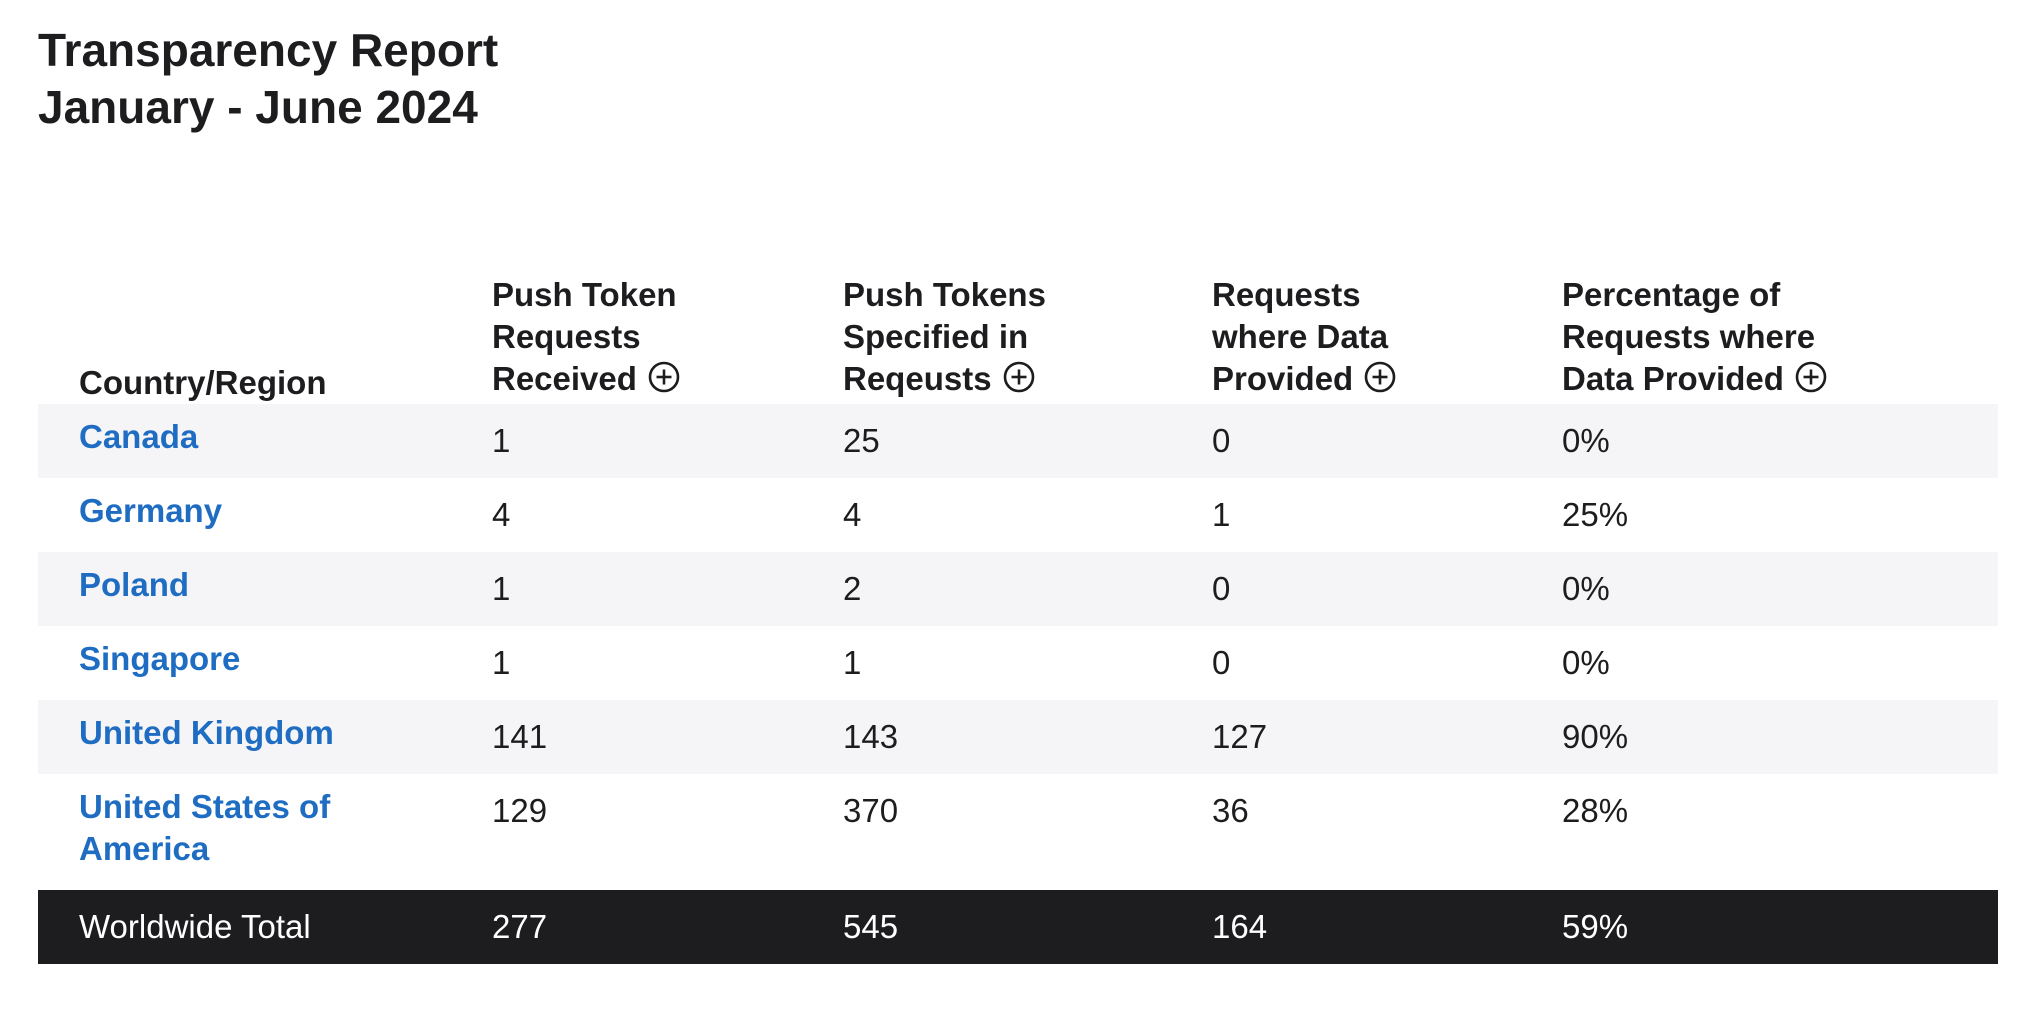  I want to click on cell-specified: 25, so click(1027, 441).